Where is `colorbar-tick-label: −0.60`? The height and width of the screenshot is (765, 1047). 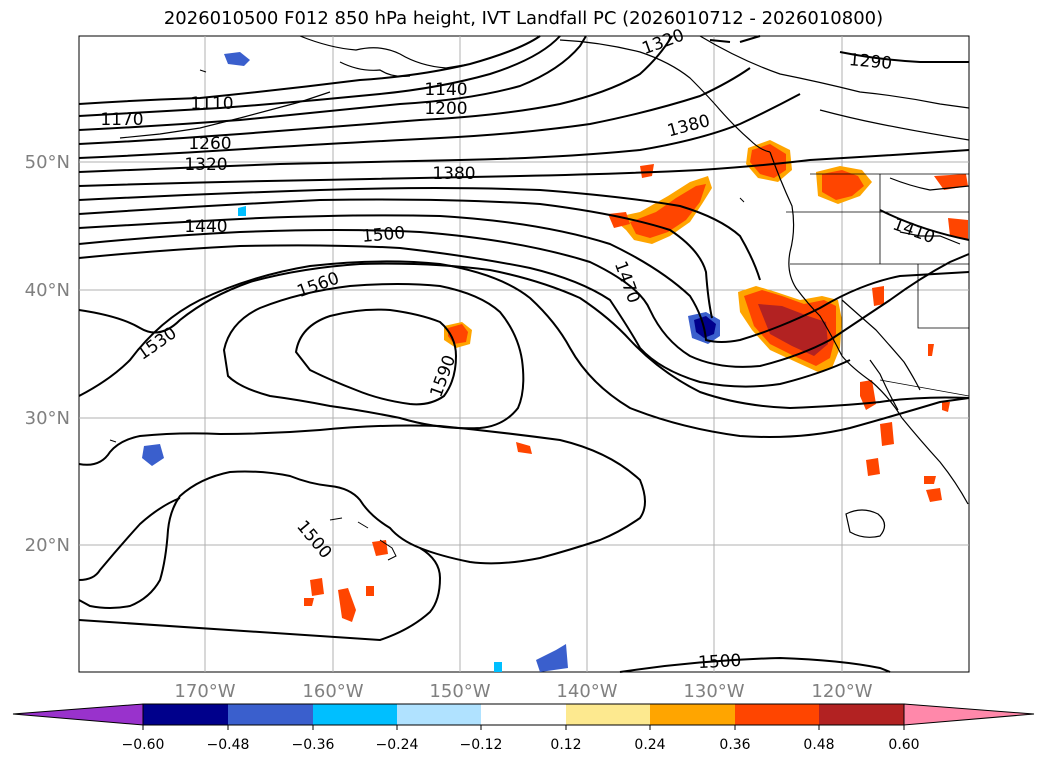
colorbar-tick-label: −0.60 is located at coordinates (143, 745).